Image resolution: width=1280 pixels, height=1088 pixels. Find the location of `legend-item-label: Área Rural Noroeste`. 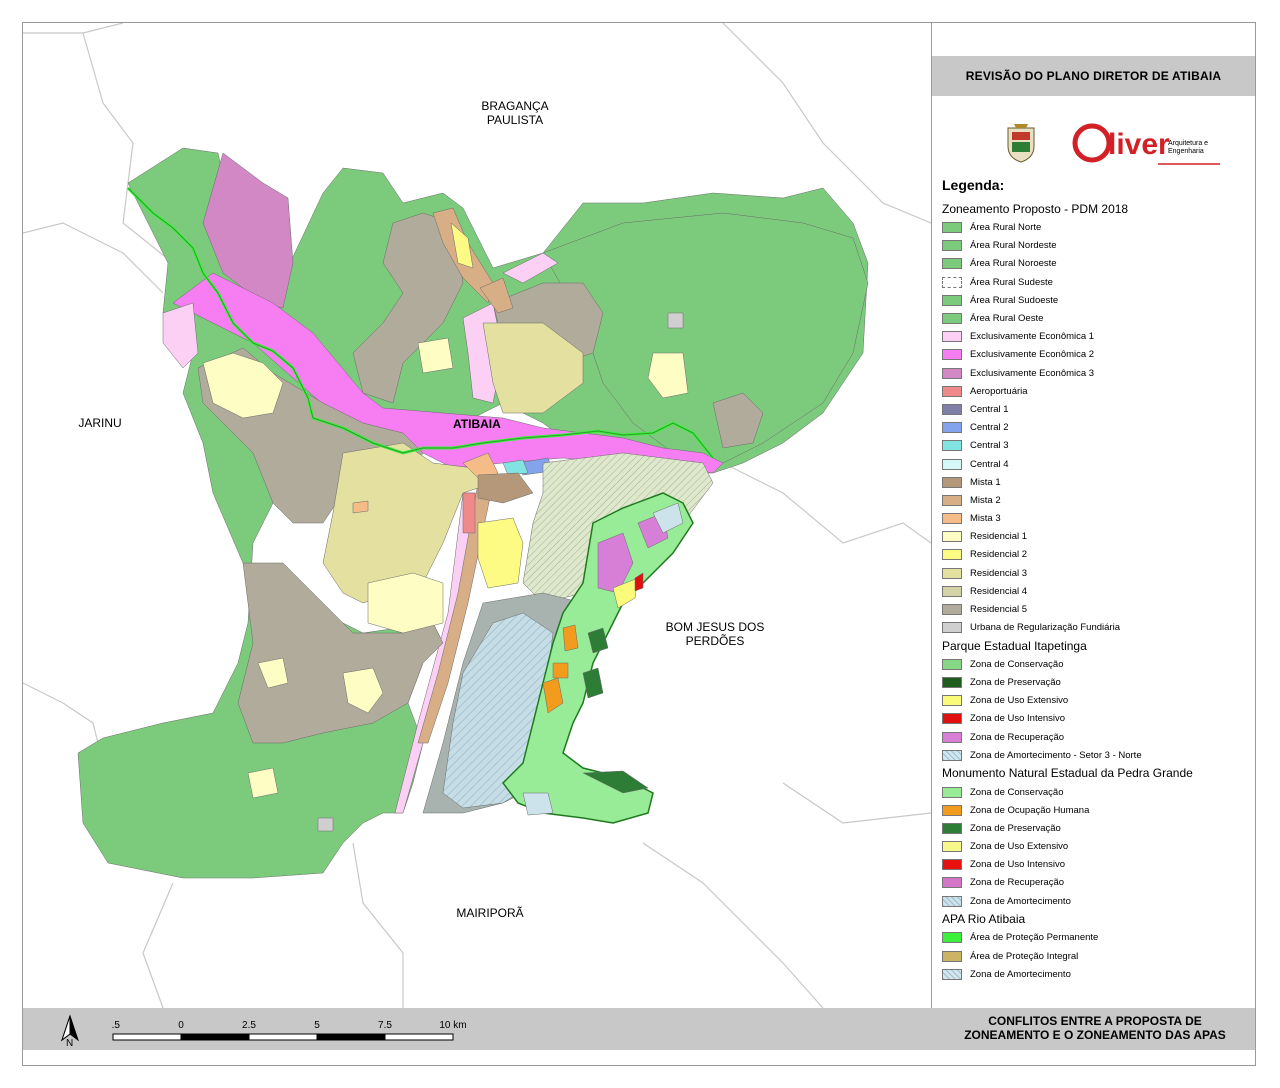

legend-item-label: Área Rural Noroeste is located at coordinates (1013, 264).